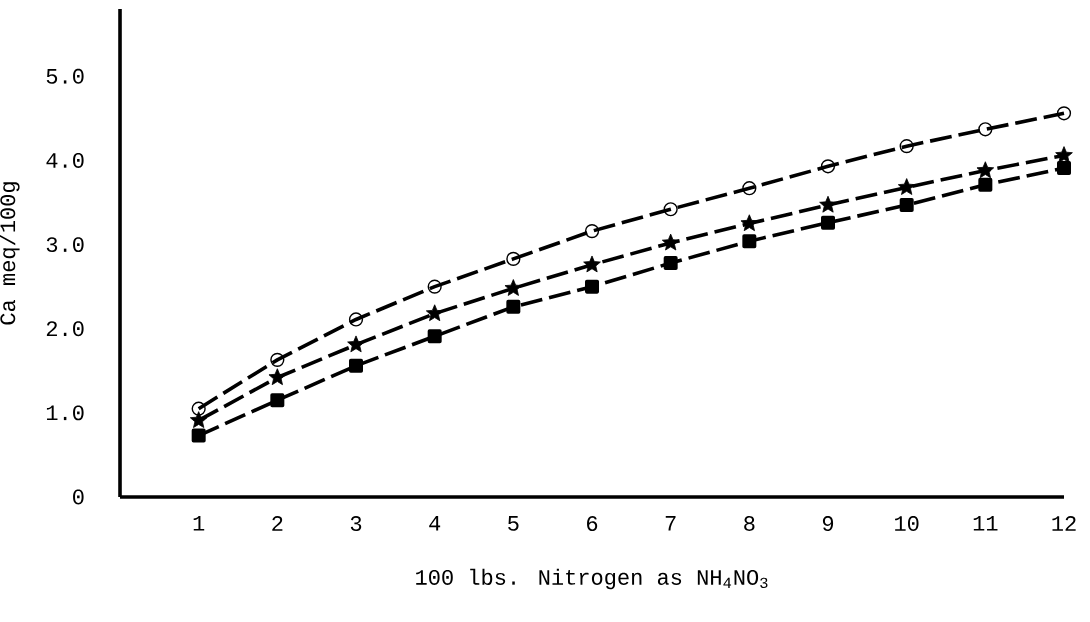 This screenshot has width=1090, height=622. What do you see at coordinates (65, 160) in the screenshot?
I see `y-tick-label: 4.0` at bounding box center [65, 160].